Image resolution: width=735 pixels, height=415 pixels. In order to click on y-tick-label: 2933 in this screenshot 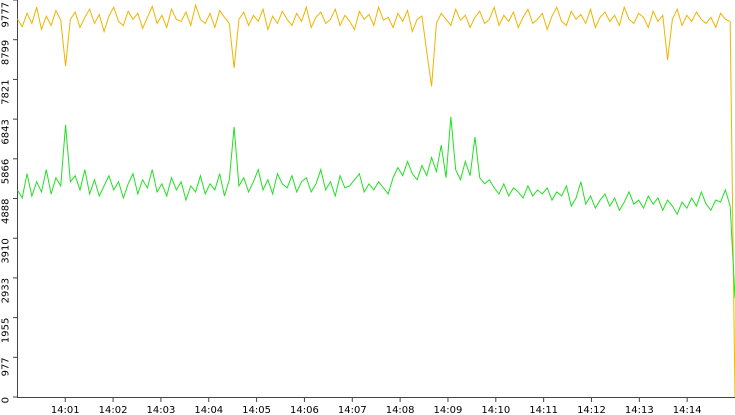, I will do `click(5, 290)`.